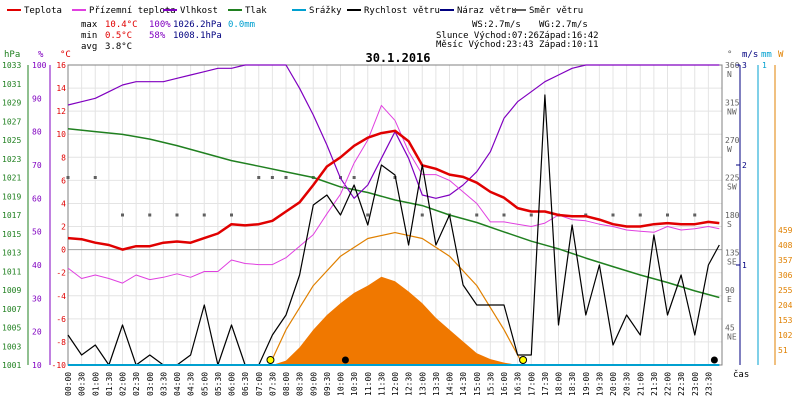 The image size is (800, 400). Describe the element at coordinates (732, 187) in the screenshot. I see `tick-direction-label: SW` at that location.